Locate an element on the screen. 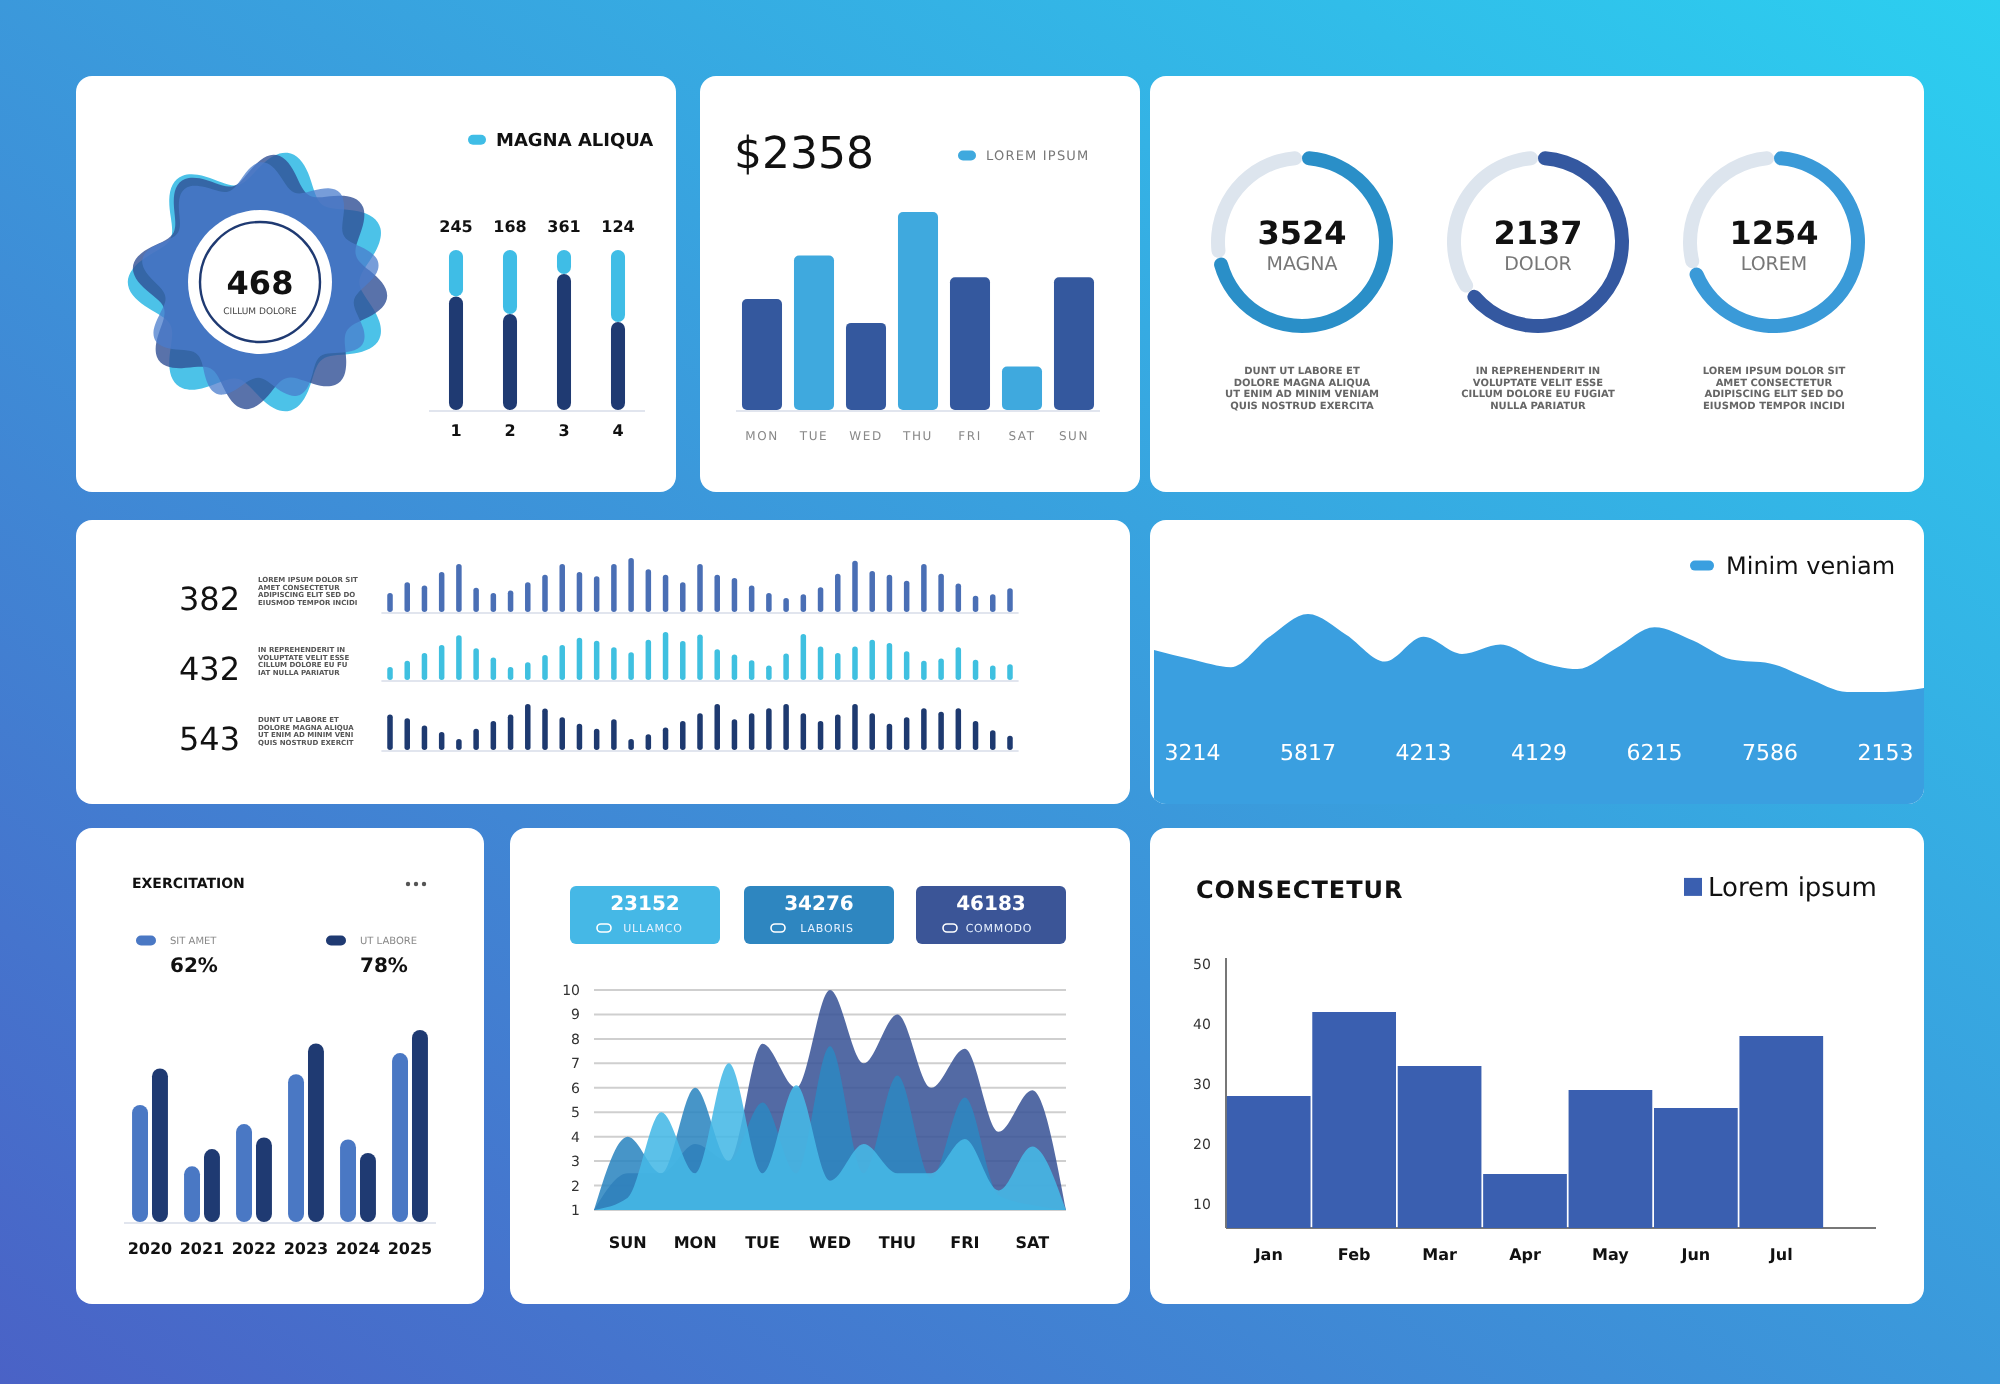 The width and height of the screenshot is (2000, 1384). text: 3524 is located at coordinates (1302, 233).